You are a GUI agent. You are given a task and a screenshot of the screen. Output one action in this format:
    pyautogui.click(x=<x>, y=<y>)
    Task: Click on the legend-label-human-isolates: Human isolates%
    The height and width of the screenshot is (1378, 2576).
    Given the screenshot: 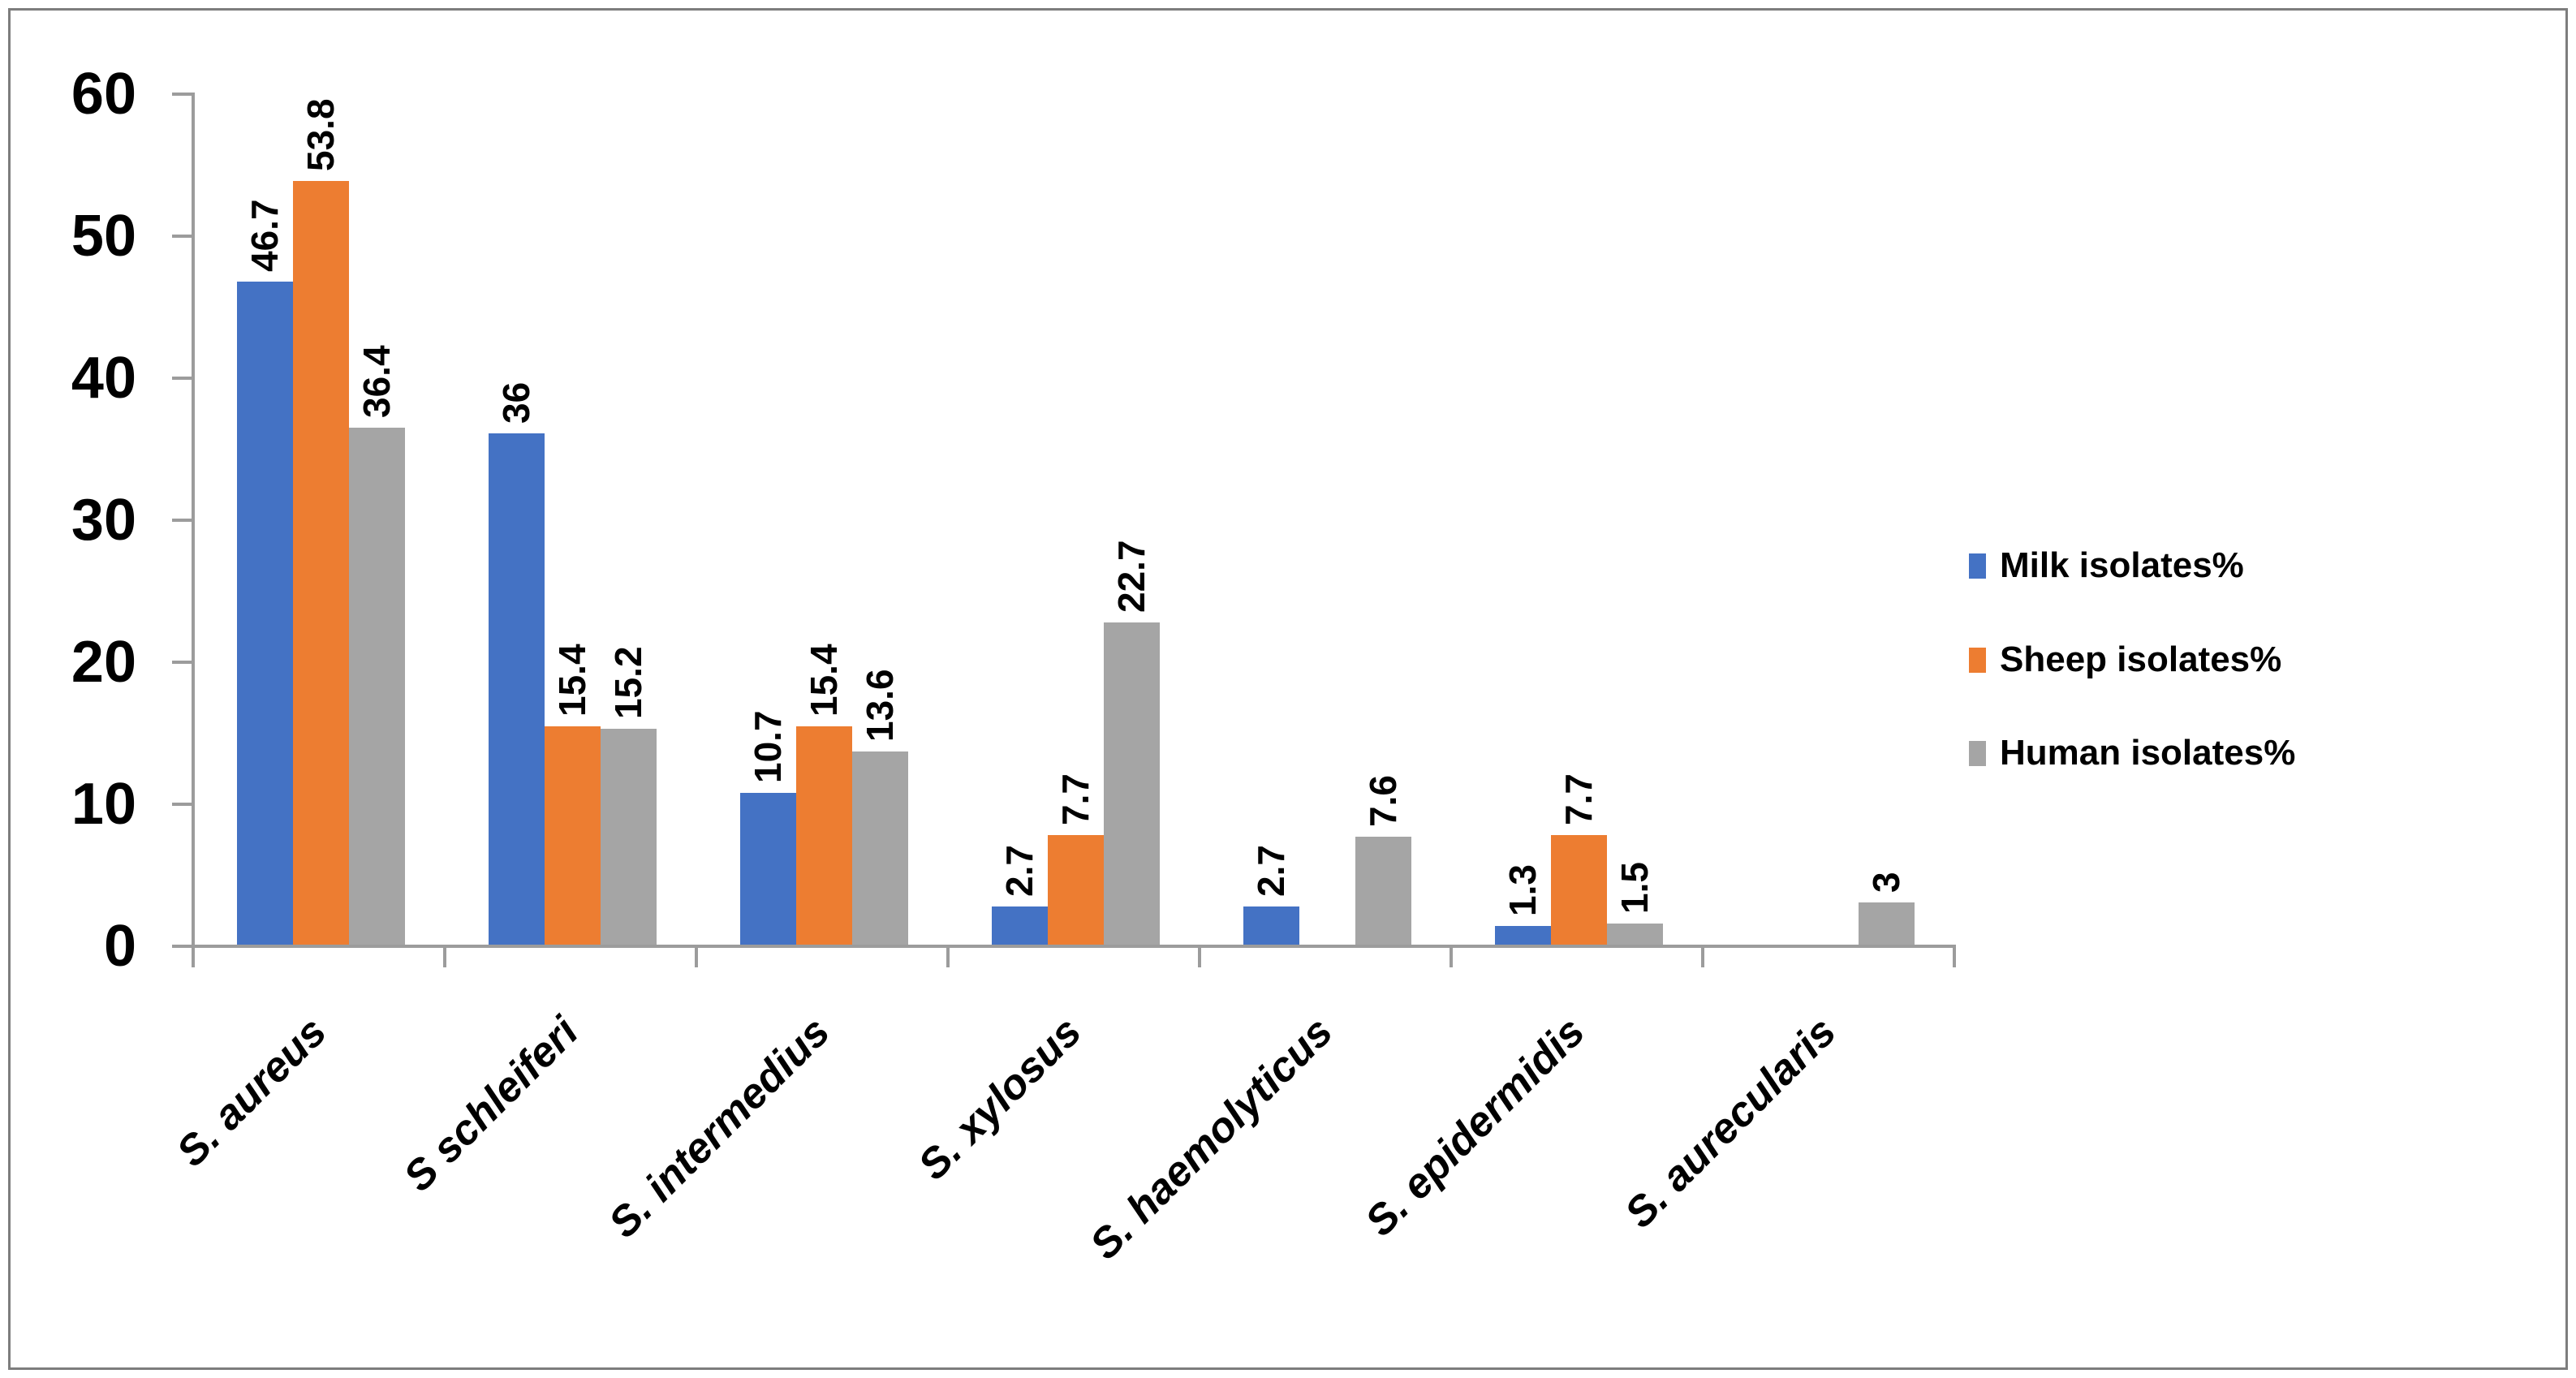 What is the action you would take?
    pyautogui.click(x=2148, y=753)
    